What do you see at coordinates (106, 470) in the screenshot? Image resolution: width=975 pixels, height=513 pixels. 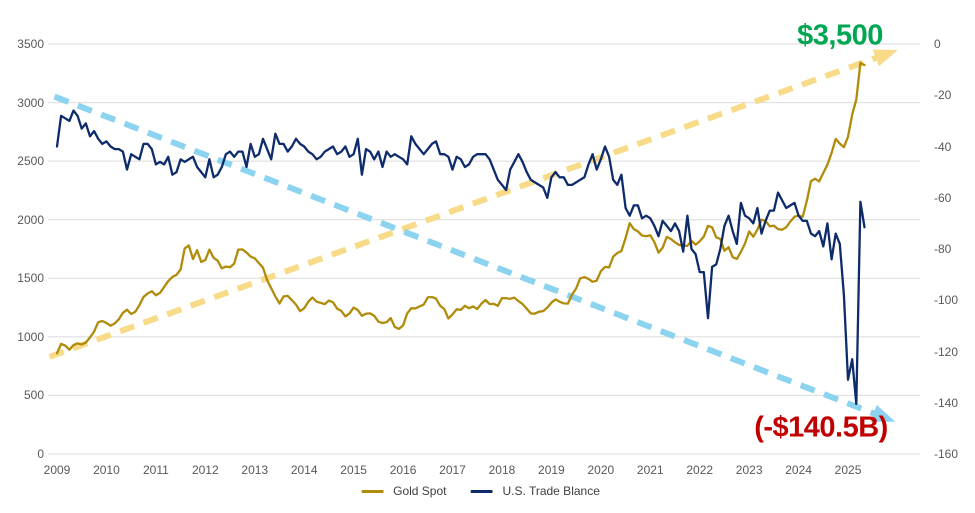 I see `axis-tick-label: 2010` at bounding box center [106, 470].